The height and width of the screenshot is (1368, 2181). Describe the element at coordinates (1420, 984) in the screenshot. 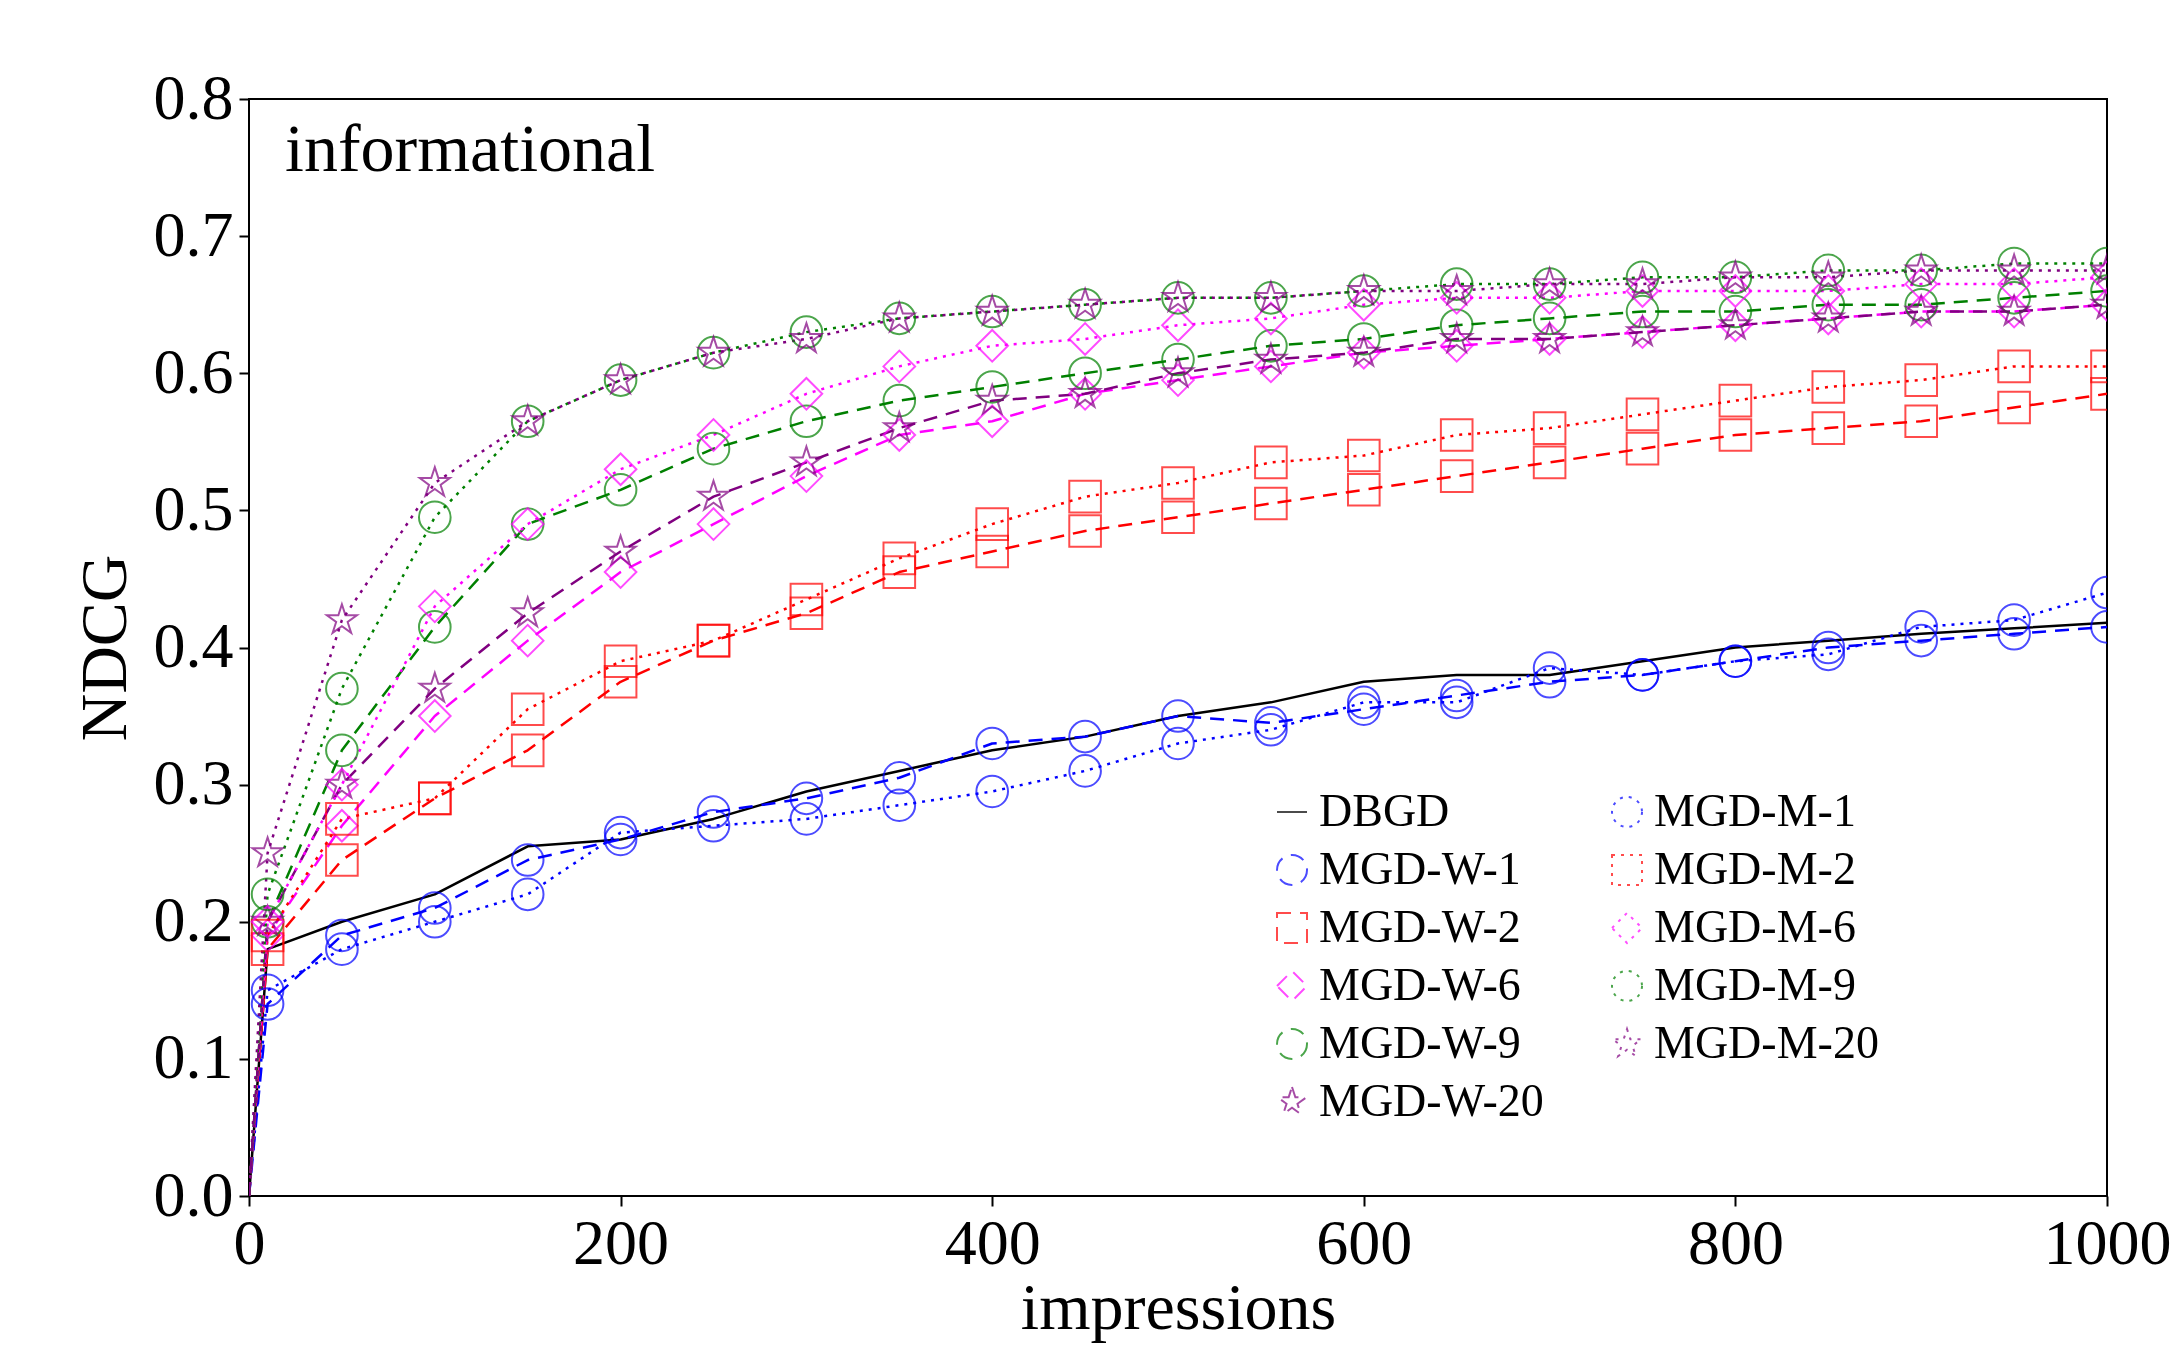

I see `legend-label: MGD-W-6` at that location.